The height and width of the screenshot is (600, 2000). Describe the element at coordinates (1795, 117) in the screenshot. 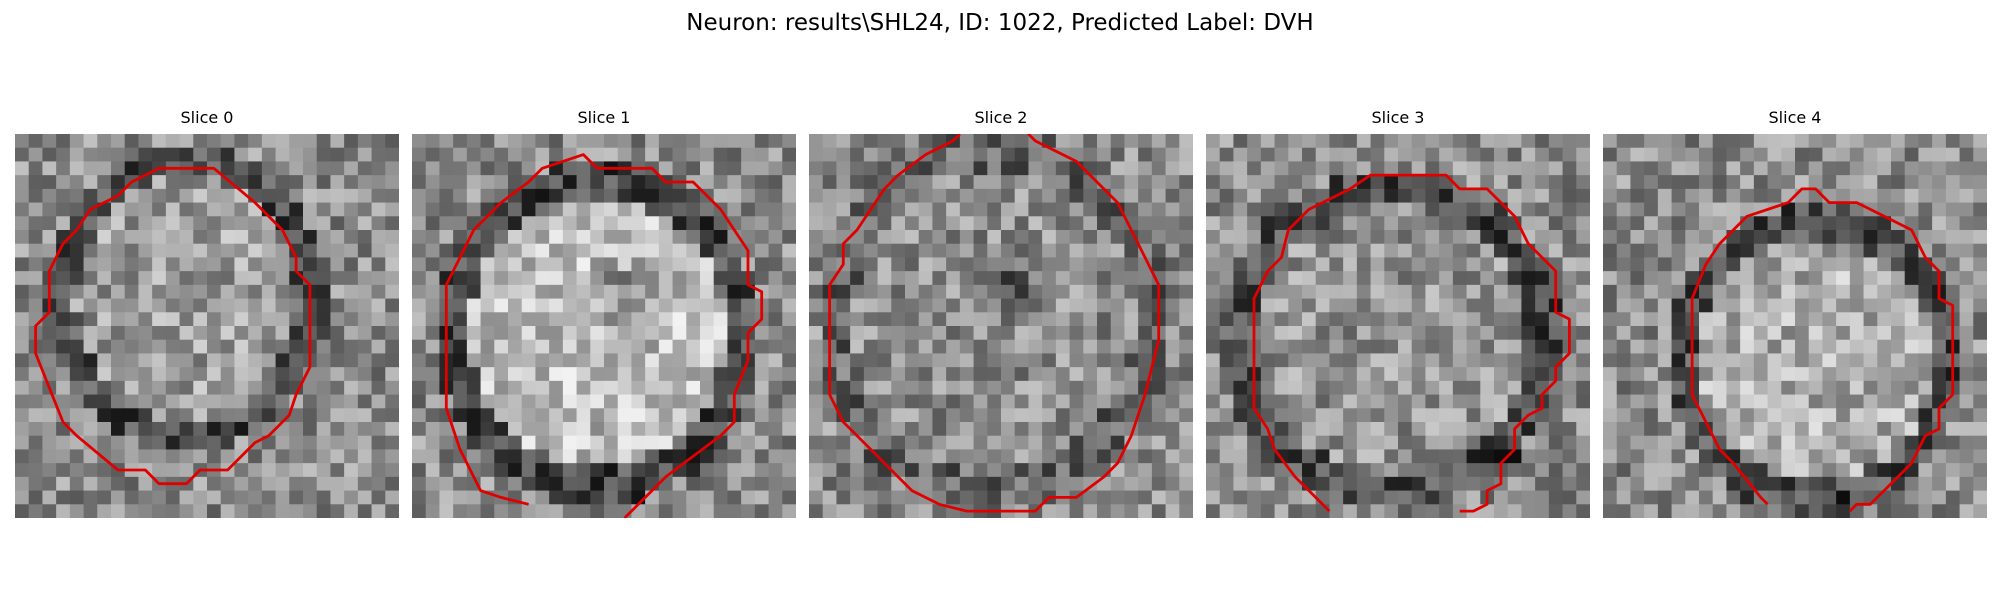

I see `slice-title-4: Slice 4` at that location.